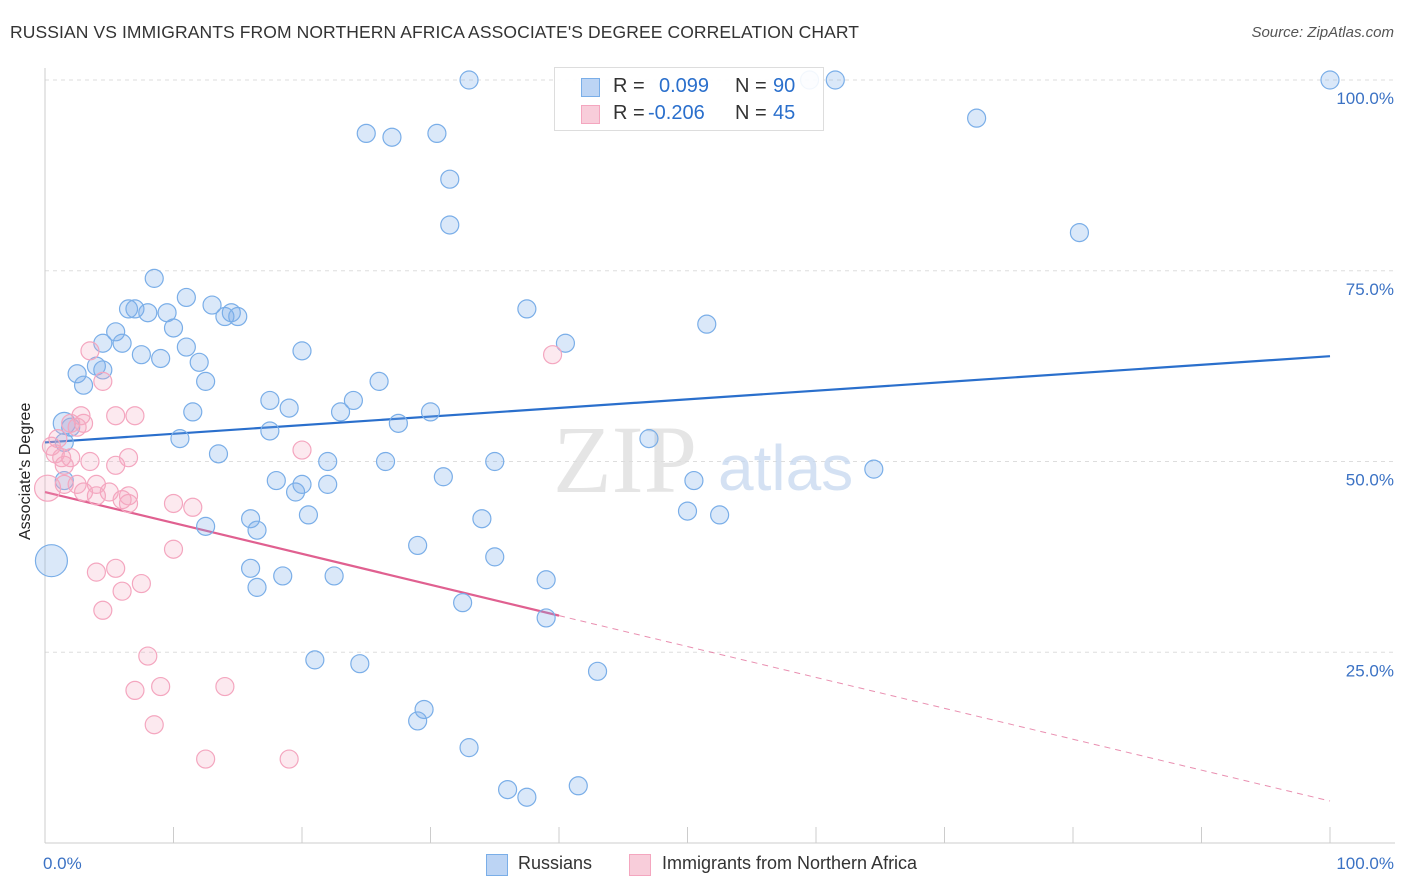 This screenshot has height=892, width=1406. Describe the element at coordinates (1322, 32) in the screenshot. I see `source-label: Source: ZipAtlas.com` at that location.